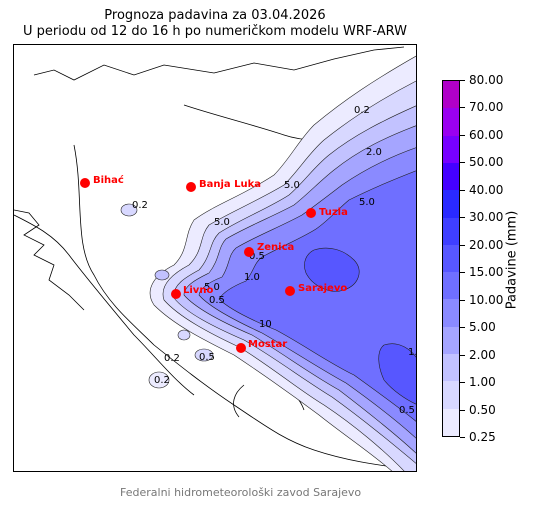 The image size is (538, 508). What do you see at coordinates (486, 272) in the screenshot?
I see `colorbar-tick-label: 15.00` at bounding box center [486, 272].